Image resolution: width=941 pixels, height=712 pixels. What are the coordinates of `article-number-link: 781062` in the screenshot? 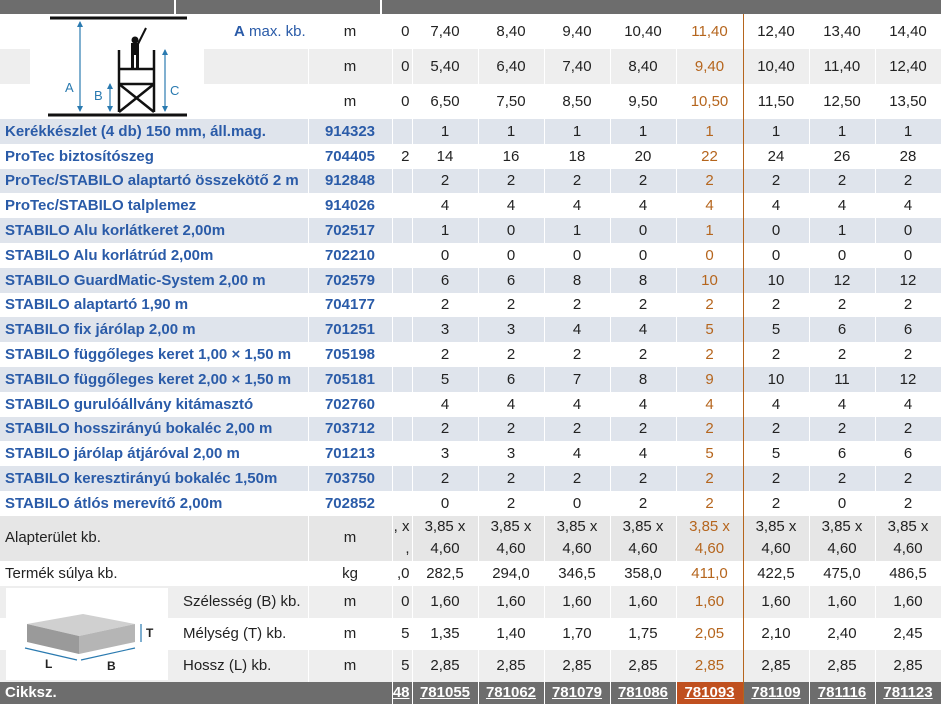 It's located at (511, 692).